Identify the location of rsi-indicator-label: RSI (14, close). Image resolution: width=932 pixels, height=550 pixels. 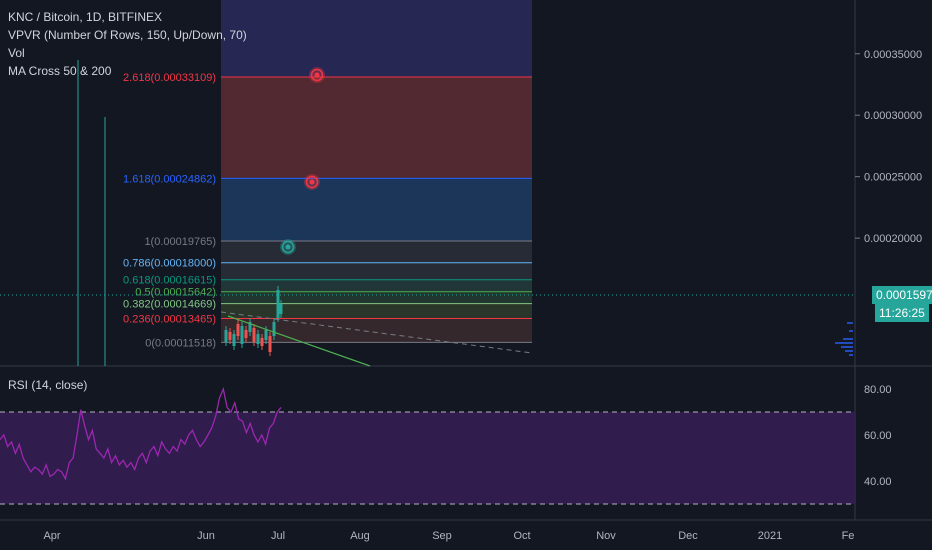
(48, 385).